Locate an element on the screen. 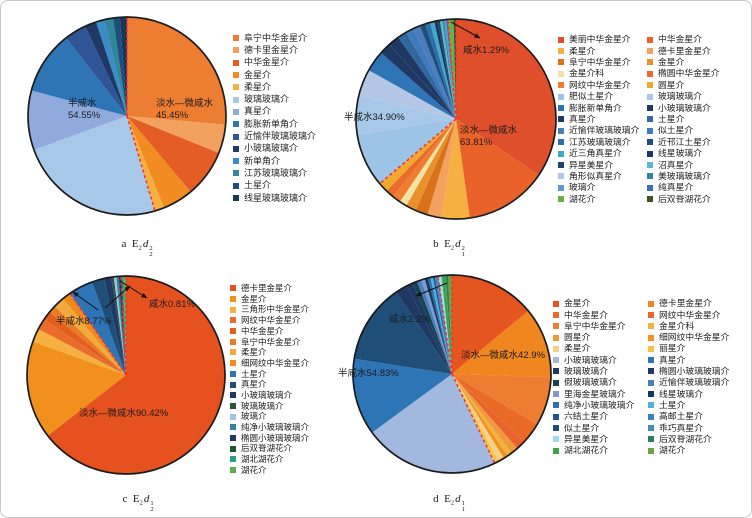  legend-item: 沼真星介 is located at coordinates (683, 164).